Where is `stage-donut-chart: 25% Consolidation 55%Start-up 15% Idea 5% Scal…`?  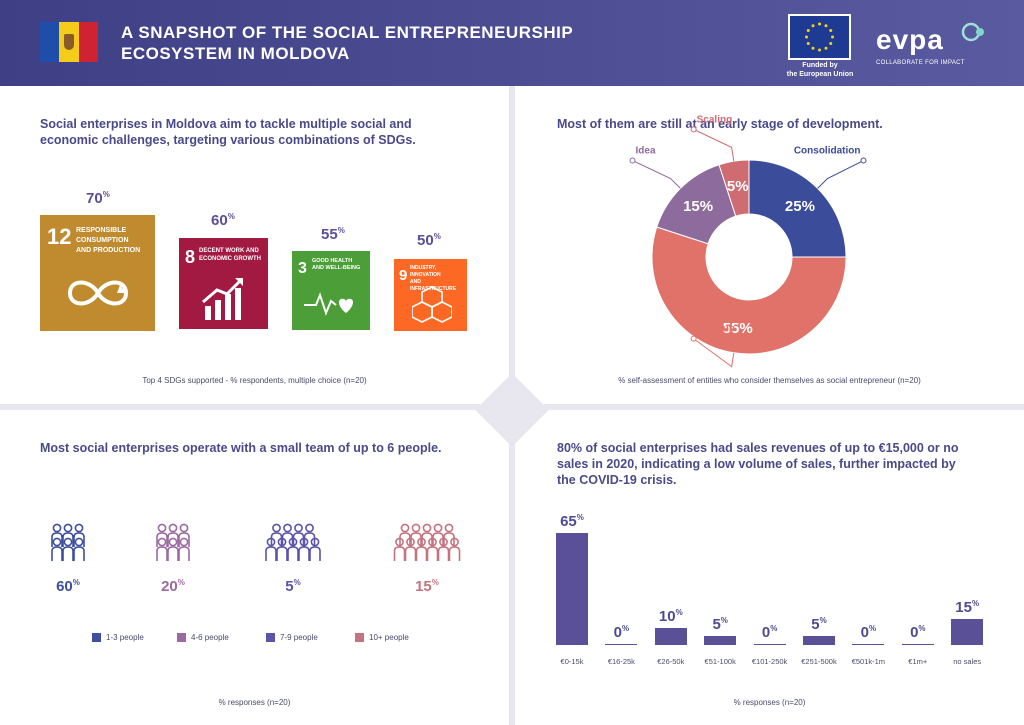 stage-donut-chart: 25% Consolidation 55%Start-up 15% Idea 5% Scal… is located at coordinates (748, 241).